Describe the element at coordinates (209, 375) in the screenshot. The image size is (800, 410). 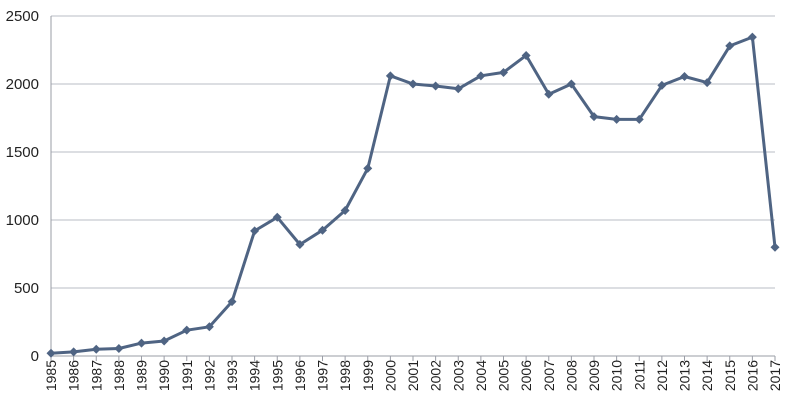
I see `x-tick-label: 1992` at that location.